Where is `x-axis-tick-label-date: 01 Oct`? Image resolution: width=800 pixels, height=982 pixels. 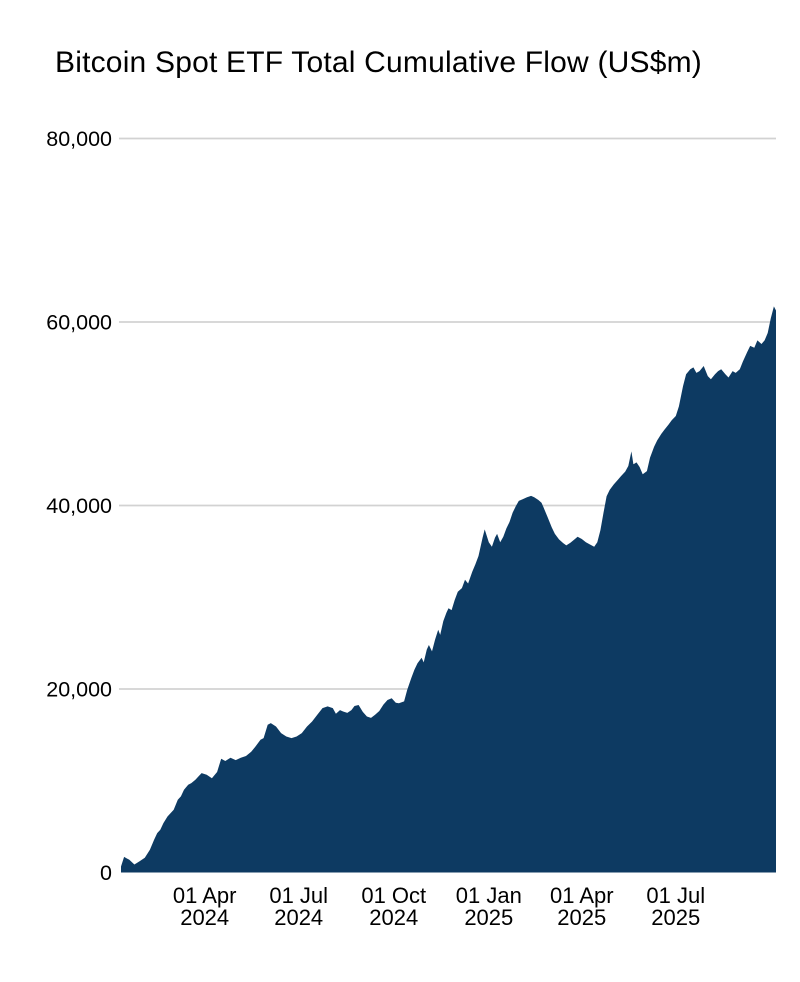
x-axis-tick-label-date: 01 Oct is located at coordinates (393, 895).